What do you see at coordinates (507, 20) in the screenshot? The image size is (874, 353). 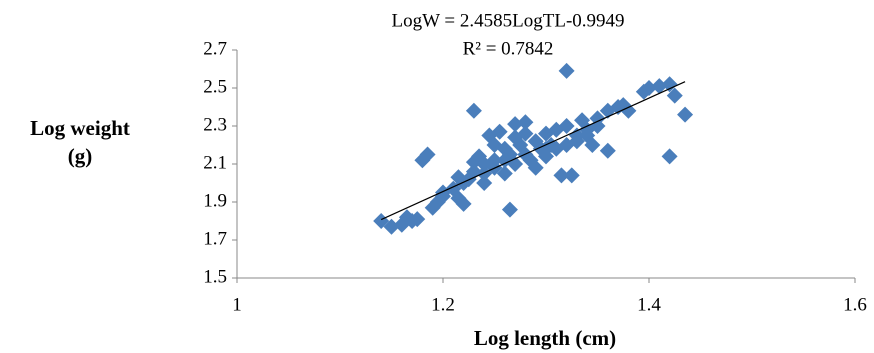 I see `equation: LogW = 2.4585LogTL-0.9949` at bounding box center [507, 20].